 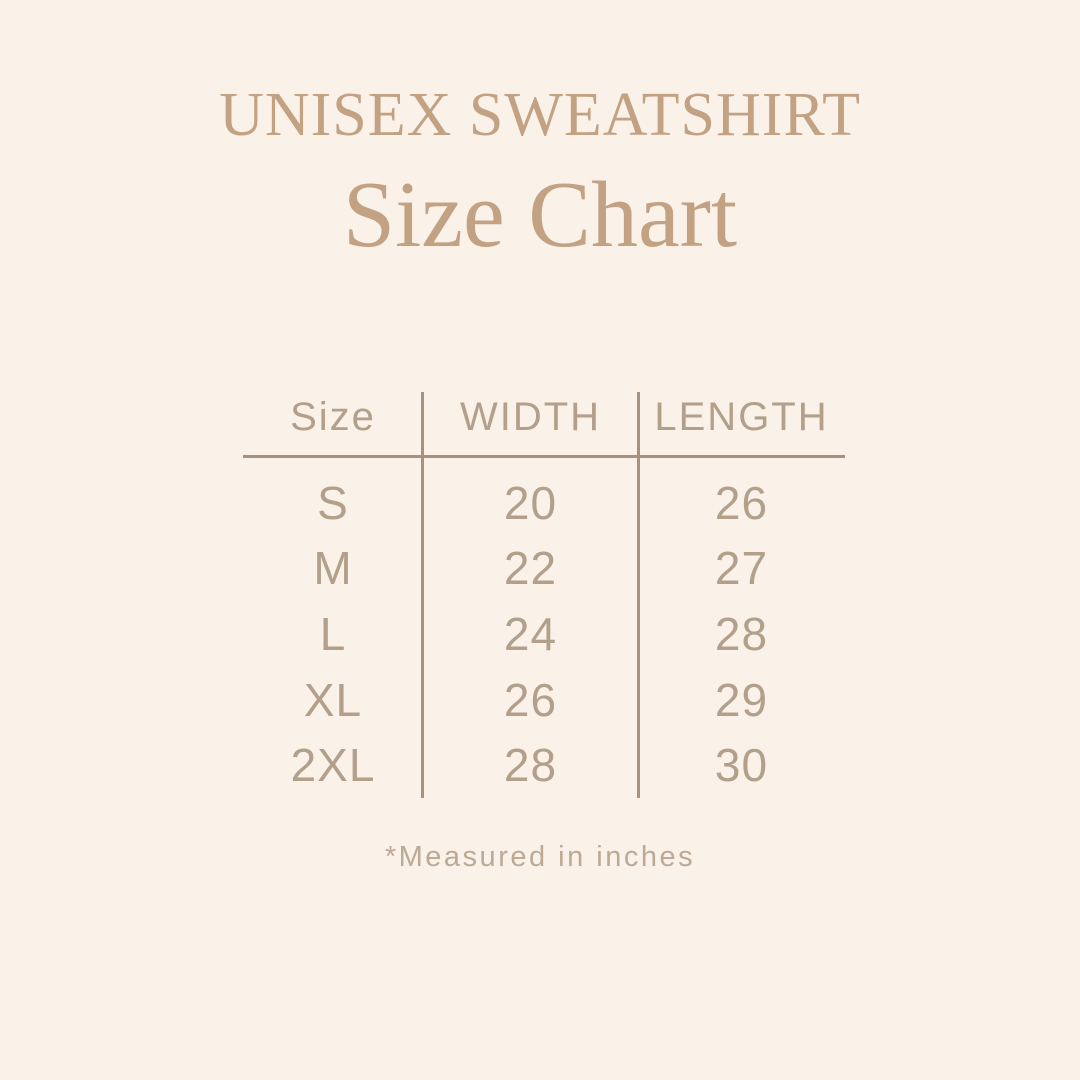 What do you see at coordinates (333, 633) in the screenshot?
I see `table-cell-size: L` at bounding box center [333, 633].